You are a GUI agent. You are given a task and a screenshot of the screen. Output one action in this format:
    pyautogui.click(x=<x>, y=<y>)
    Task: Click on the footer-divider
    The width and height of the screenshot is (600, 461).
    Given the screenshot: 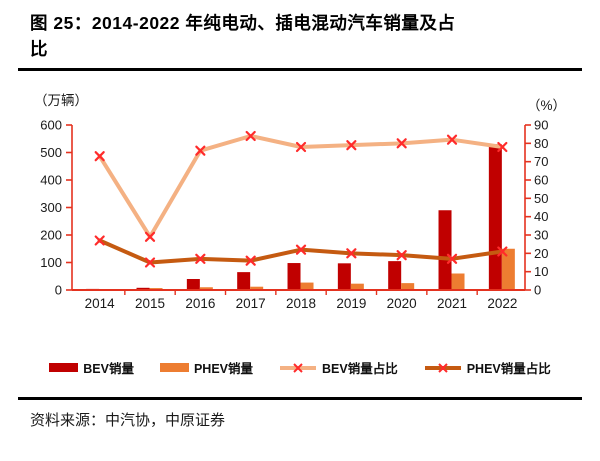 What is the action you would take?
    pyautogui.click(x=300, y=398)
    